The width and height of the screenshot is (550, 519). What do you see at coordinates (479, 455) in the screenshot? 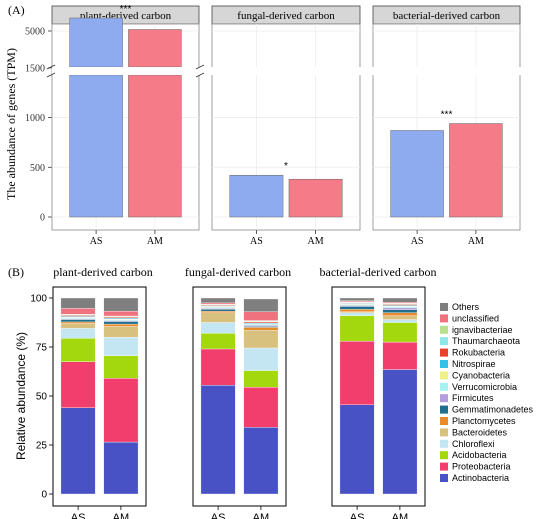
I see `legend-label: Acidobacteria` at bounding box center [479, 455].